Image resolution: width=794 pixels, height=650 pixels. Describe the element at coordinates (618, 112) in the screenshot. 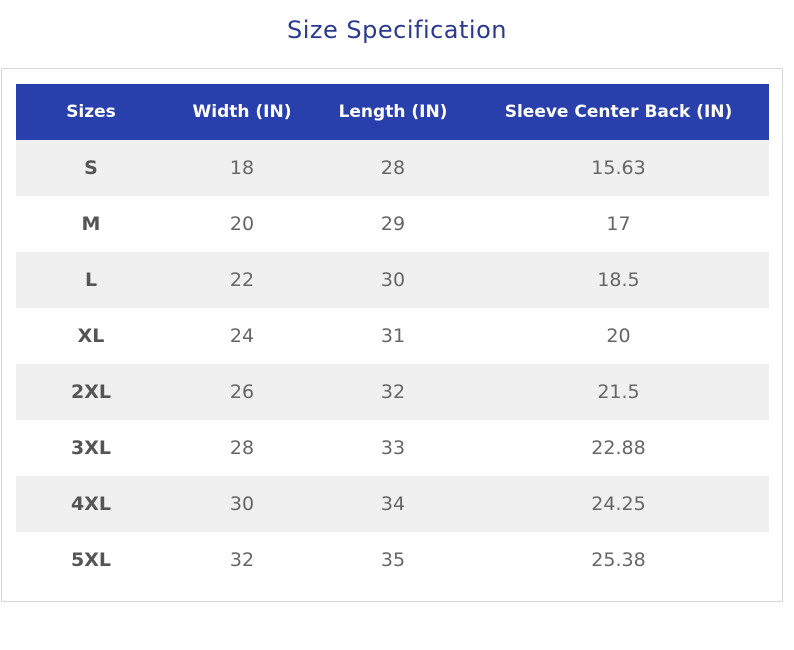

I see `header-sleeve-center-back: Sleeve Center Back (IN)` at that location.